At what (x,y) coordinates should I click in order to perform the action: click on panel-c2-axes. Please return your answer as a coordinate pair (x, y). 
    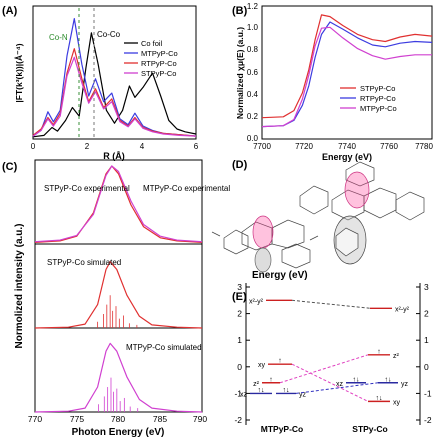
    Looking at the image, I should click on (118, 286).